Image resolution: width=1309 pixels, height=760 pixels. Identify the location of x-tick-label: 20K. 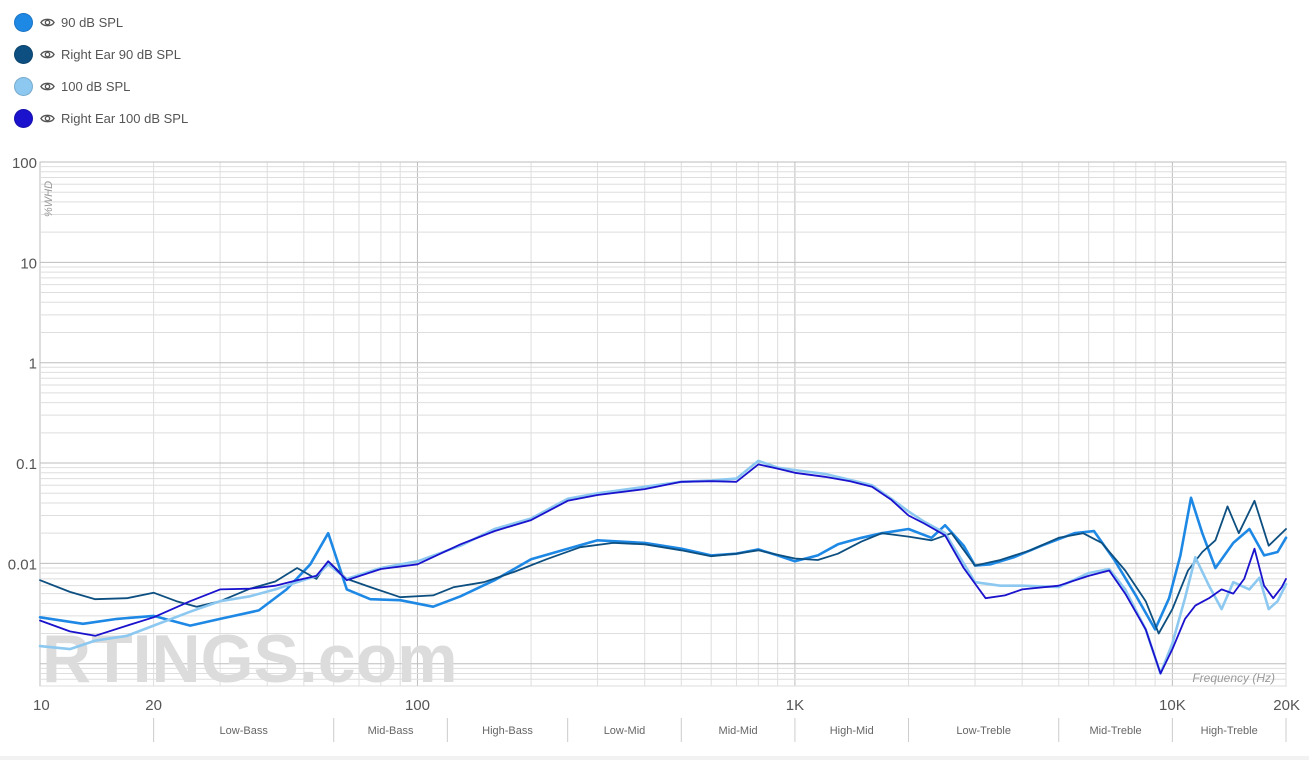
(1286, 705).